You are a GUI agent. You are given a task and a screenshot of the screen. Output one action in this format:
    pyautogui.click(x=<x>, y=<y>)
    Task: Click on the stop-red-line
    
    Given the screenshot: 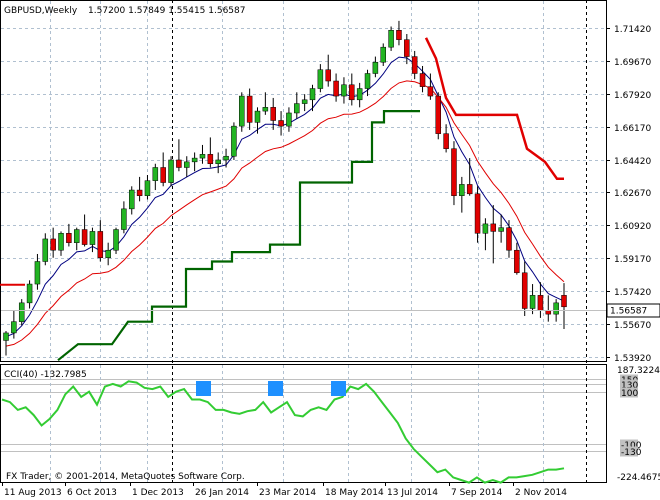 What is the action you would take?
    pyautogui.click(x=494, y=109)
    